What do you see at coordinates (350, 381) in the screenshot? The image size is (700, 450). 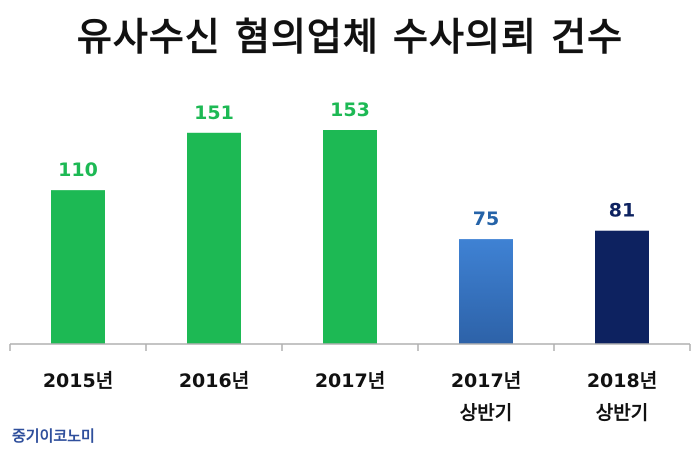 I see `category-label-3: 2017년` at bounding box center [350, 381].